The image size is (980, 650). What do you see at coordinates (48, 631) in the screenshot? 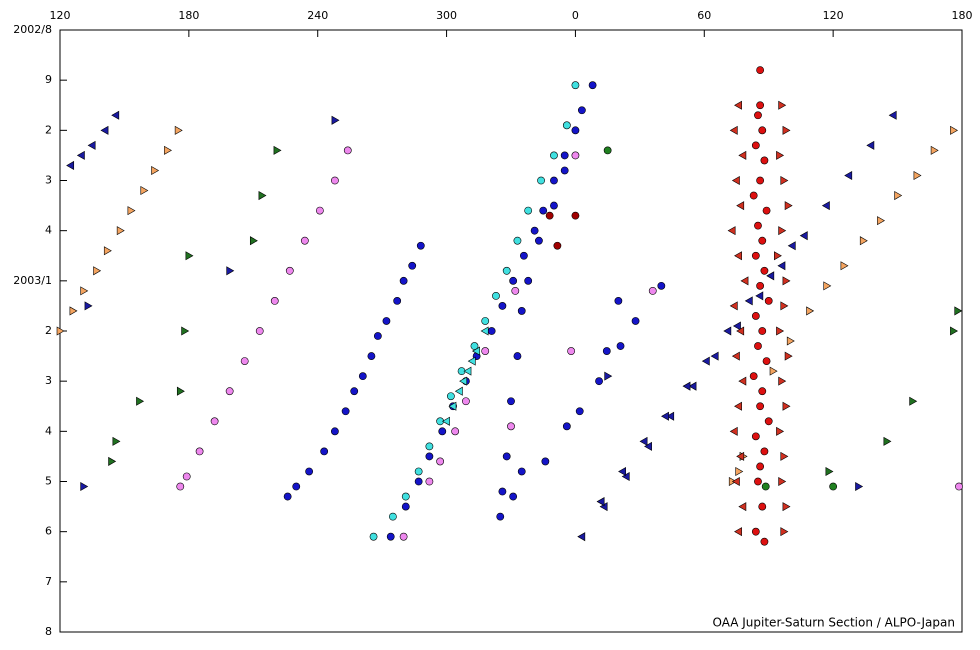
I see `y-tick-label: 8` at bounding box center [48, 631].